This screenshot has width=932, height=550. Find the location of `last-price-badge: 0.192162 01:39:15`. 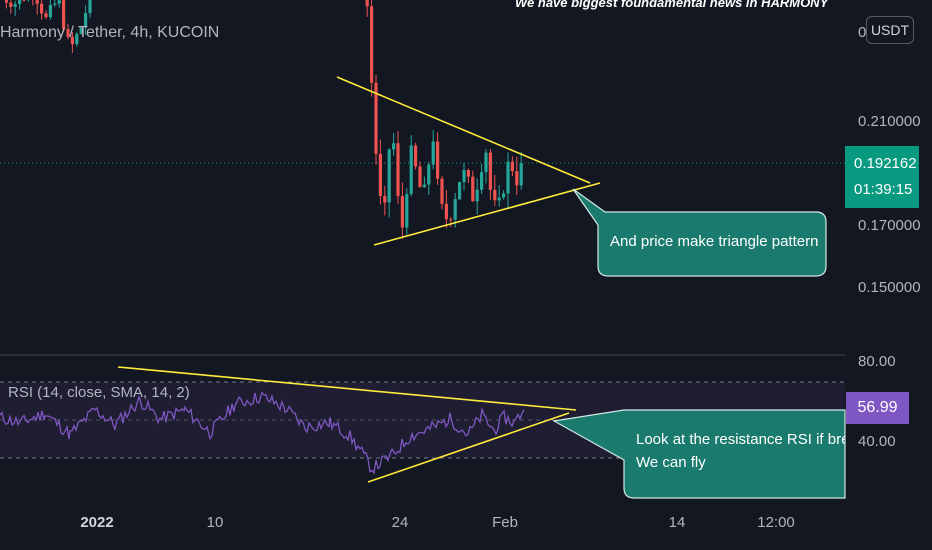

last-price-badge: 0.192162 01:39:15 is located at coordinates (882, 177).